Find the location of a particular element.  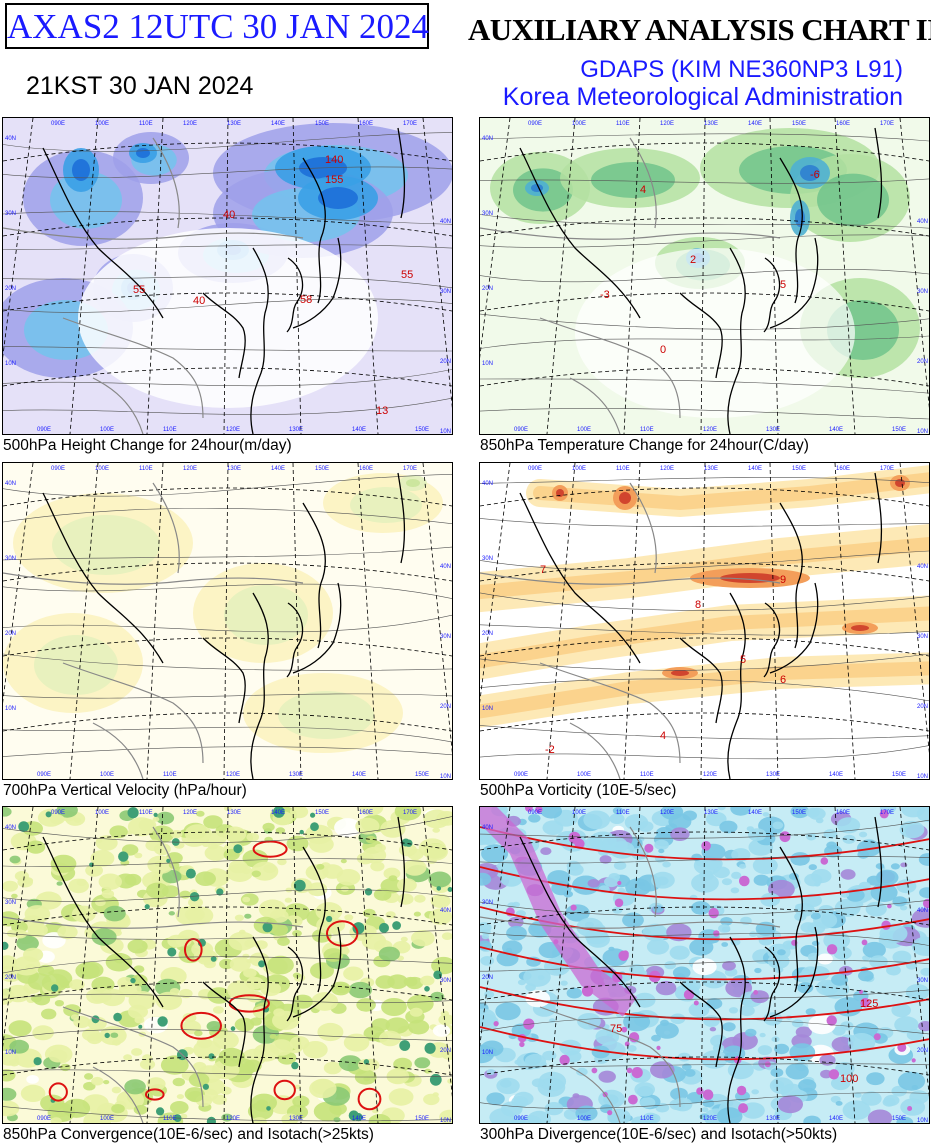

lon-label-top: 160E is located at coordinates (366, 813).